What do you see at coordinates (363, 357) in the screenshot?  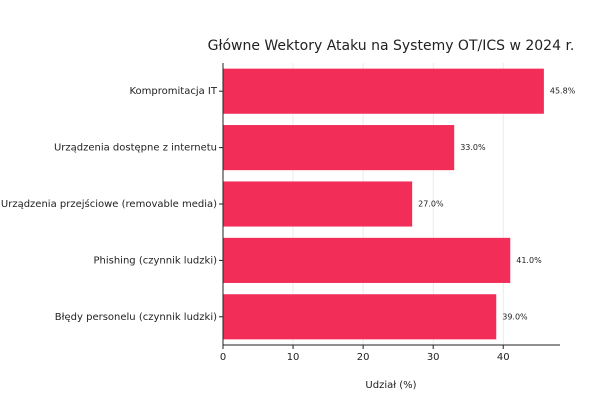 I see `x-tick-label: 20` at bounding box center [363, 357].